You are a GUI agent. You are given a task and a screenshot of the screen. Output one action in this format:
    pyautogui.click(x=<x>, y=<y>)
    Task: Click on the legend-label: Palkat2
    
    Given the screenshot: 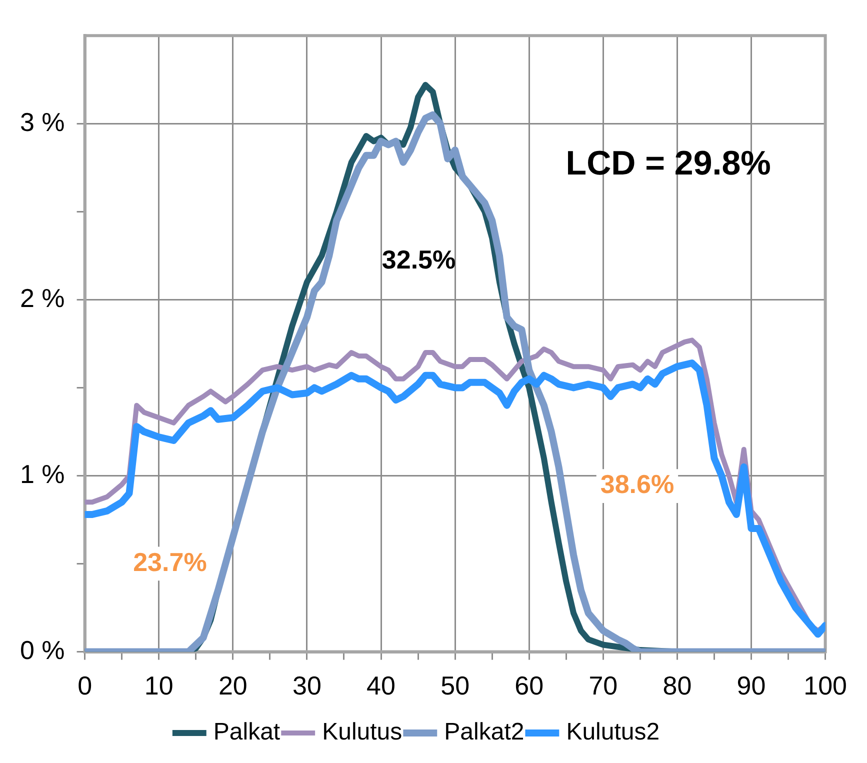 What is the action you would take?
    pyautogui.click(x=484, y=732)
    